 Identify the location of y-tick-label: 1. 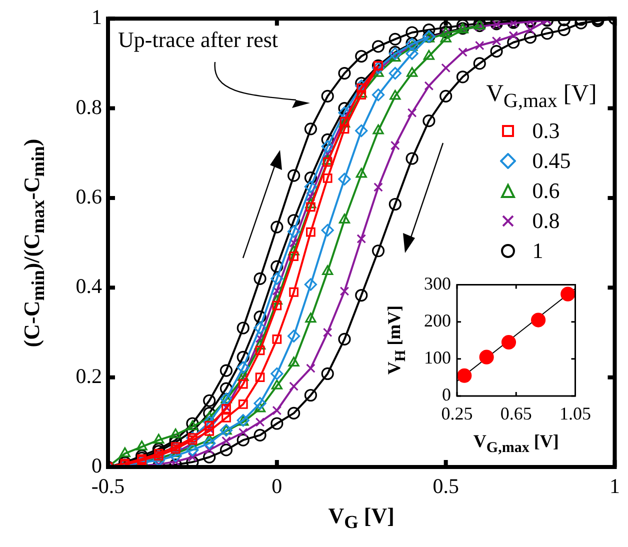
(97, 17).